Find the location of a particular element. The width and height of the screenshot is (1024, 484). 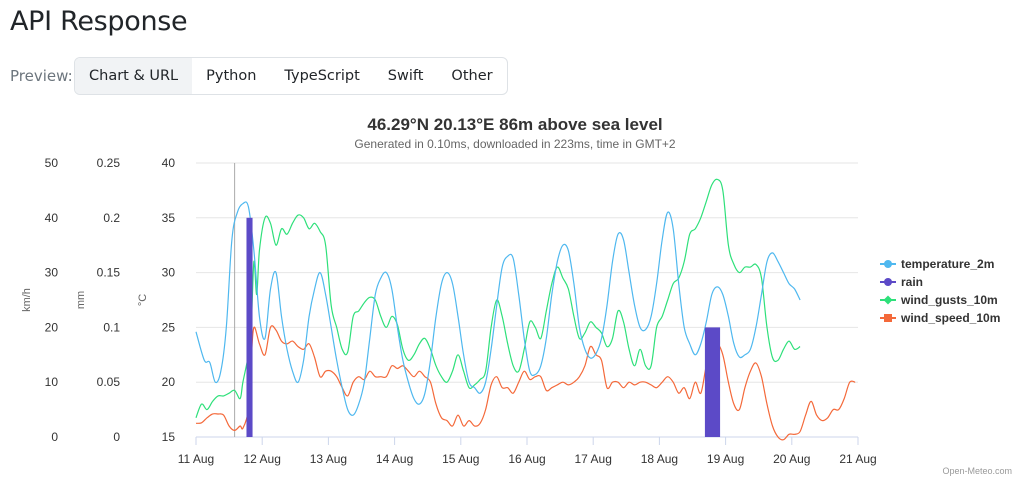

legend-item-temperature_2m: temperature_2m is located at coordinates (937, 264).